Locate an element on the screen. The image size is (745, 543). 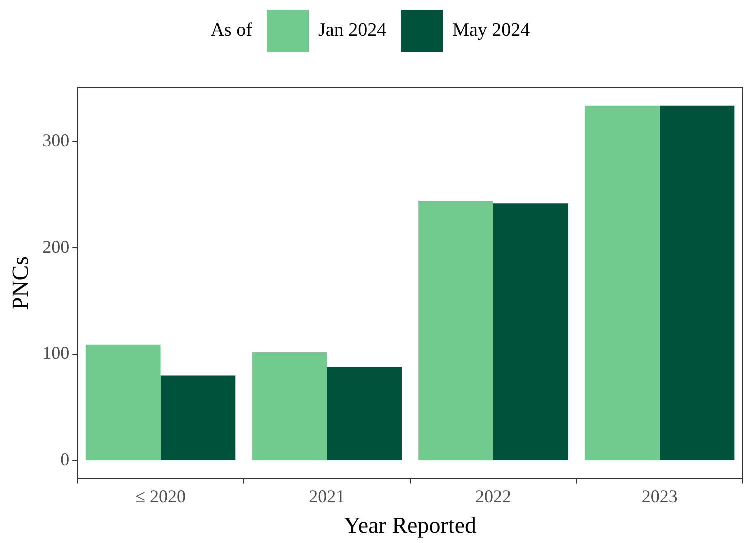
x-tick-label: 2023 is located at coordinates (660, 496).